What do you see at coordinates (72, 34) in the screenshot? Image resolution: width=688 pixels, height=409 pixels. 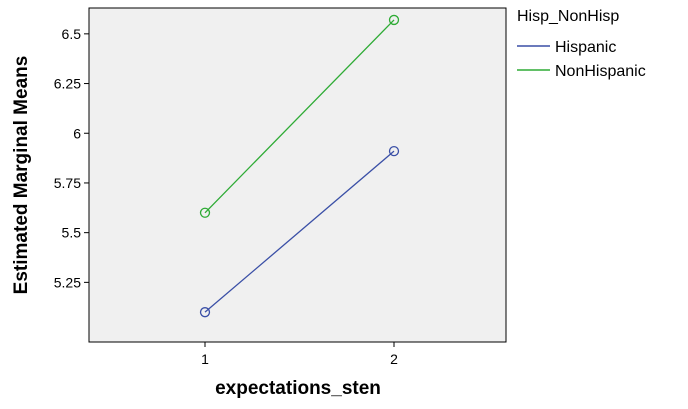 I see `y-tick-label: 6.5` at bounding box center [72, 34].